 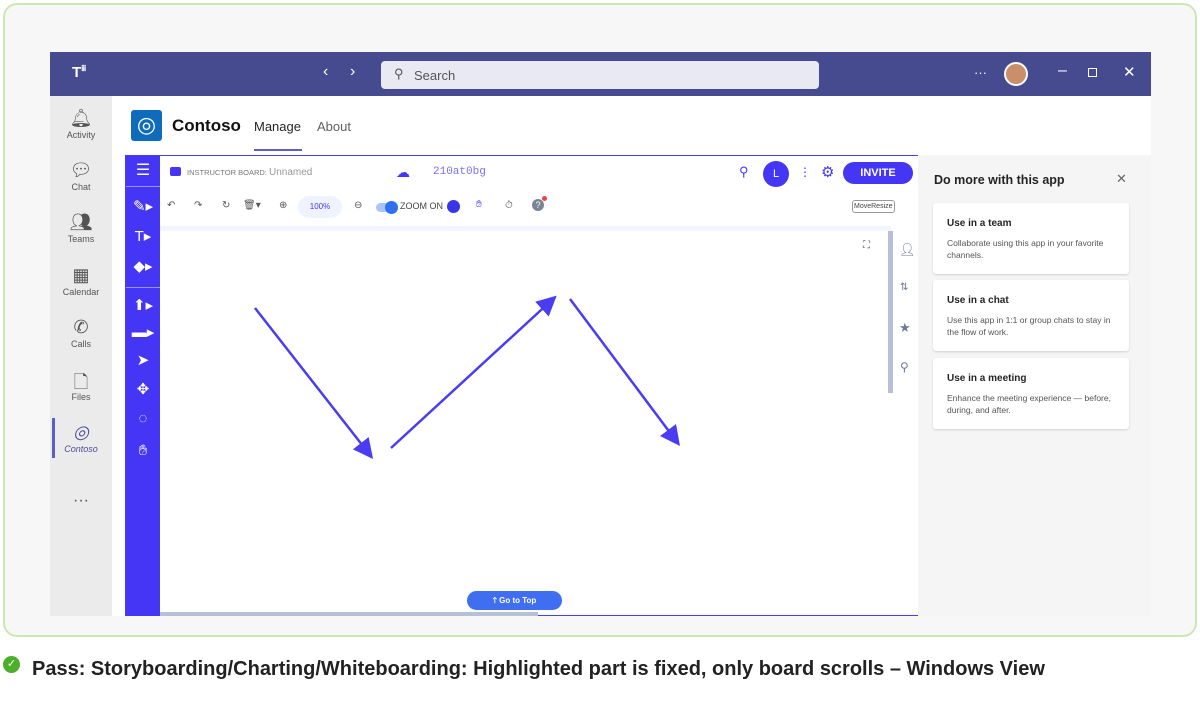 I want to click on chat-icon: 💬︎, so click(x=81, y=170).